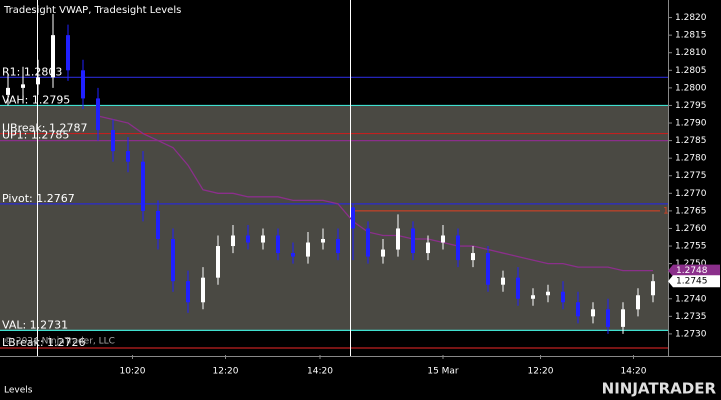 This screenshot has height=400, width=721. What do you see at coordinates (443, 372) in the screenshot?
I see `x-tick-label: 15 Mar` at bounding box center [443, 372].